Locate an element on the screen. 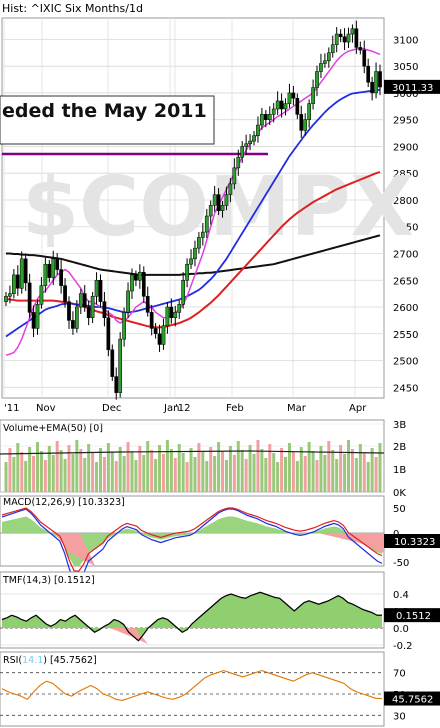 The height and width of the screenshot is (728, 440). rsi-value: 45.7562 is located at coordinates (412, 700).